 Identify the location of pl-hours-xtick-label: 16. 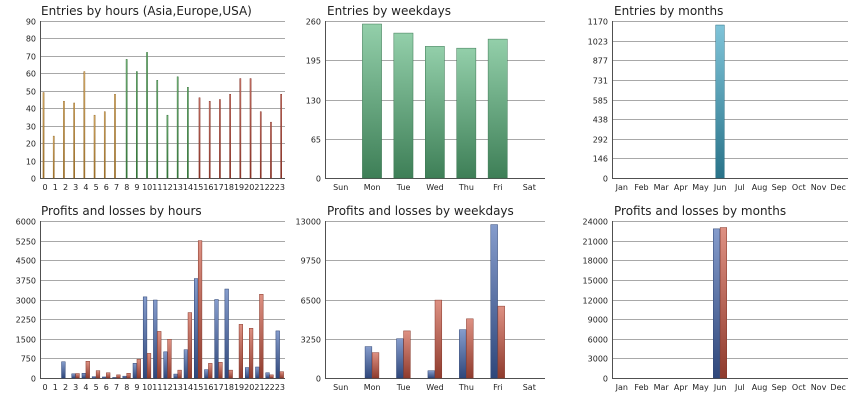
(208, 387).